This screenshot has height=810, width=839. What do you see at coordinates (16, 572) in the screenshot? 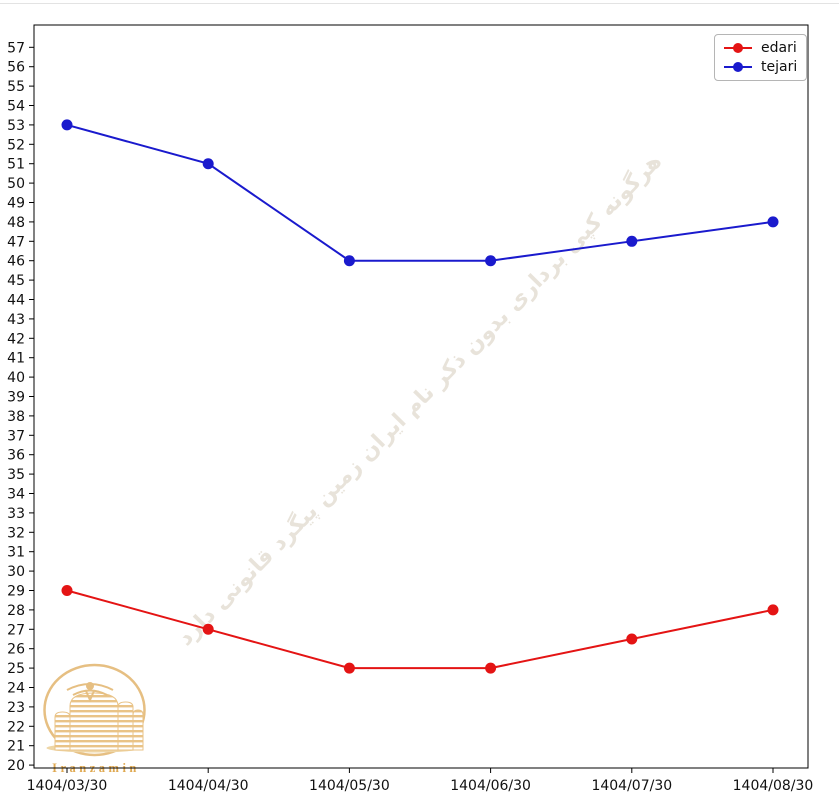
I see `y-tick-label: 30` at bounding box center [16, 572].